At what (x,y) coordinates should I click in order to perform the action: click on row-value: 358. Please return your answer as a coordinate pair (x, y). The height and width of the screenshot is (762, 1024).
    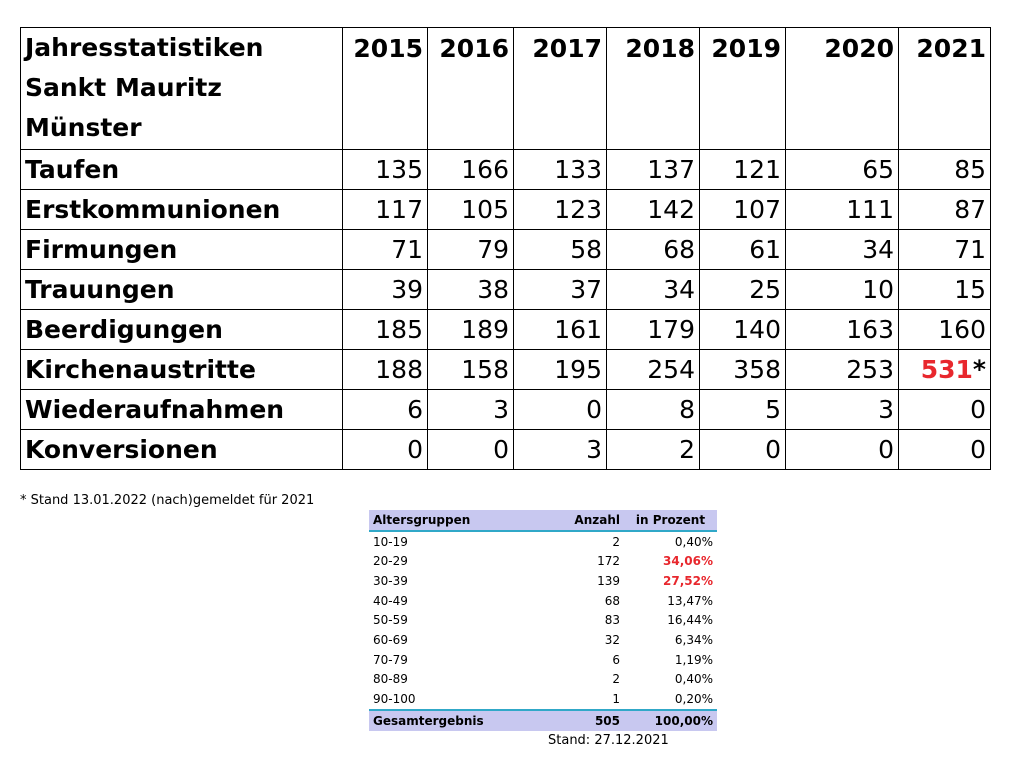
    Looking at the image, I should click on (742, 369).